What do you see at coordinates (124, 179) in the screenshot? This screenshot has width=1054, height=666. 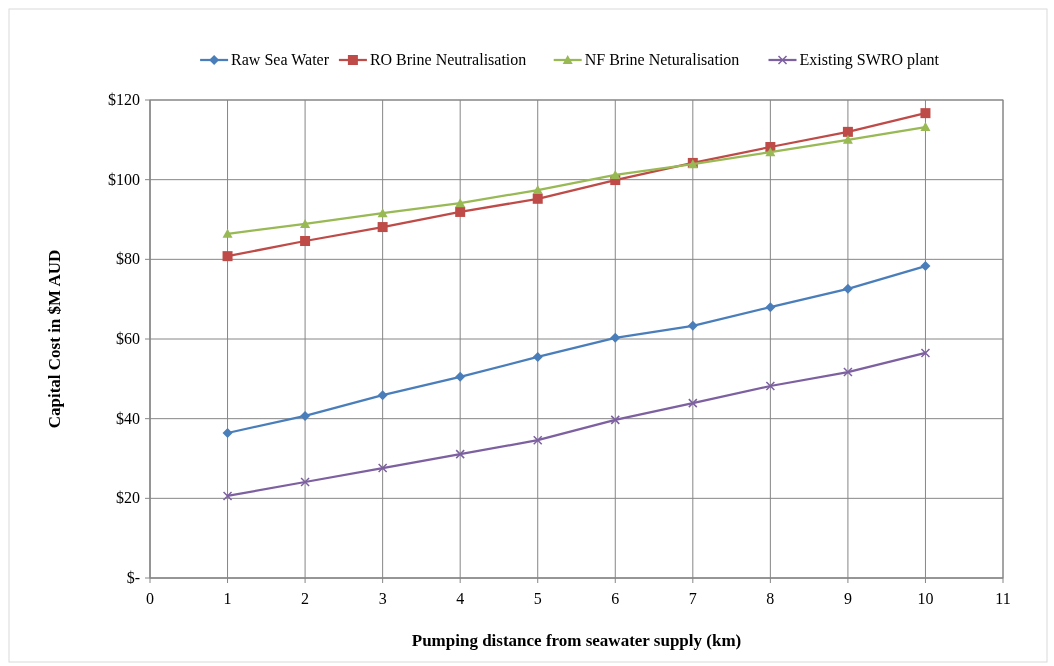 I see `y-tick-label: $100` at bounding box center [124, 179].